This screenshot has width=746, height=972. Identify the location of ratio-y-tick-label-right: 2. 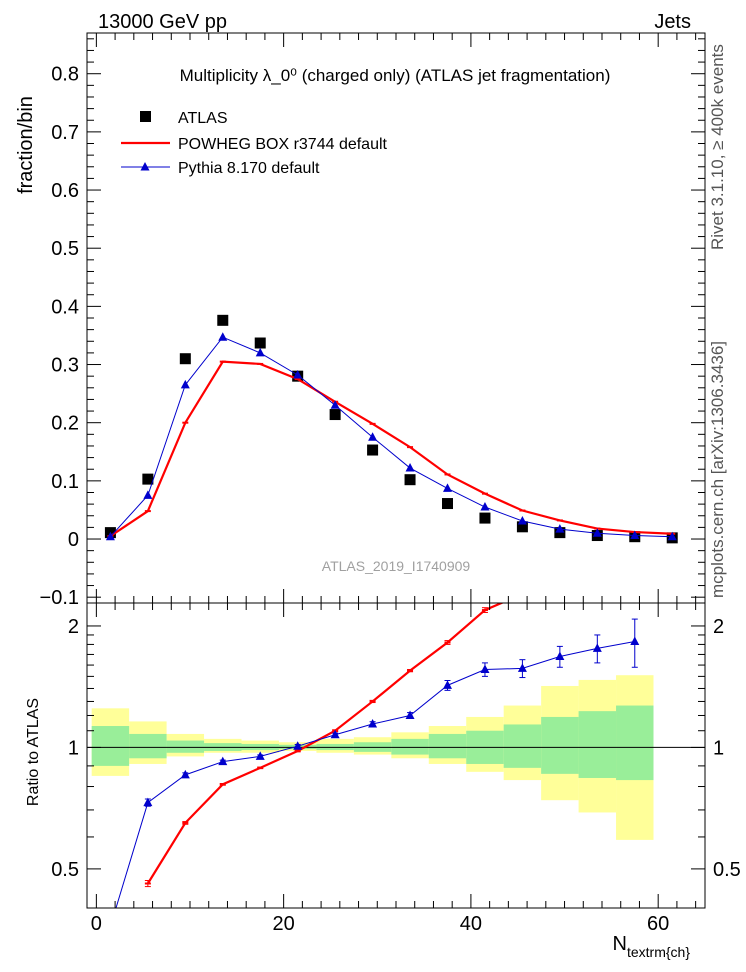
(718, 627).